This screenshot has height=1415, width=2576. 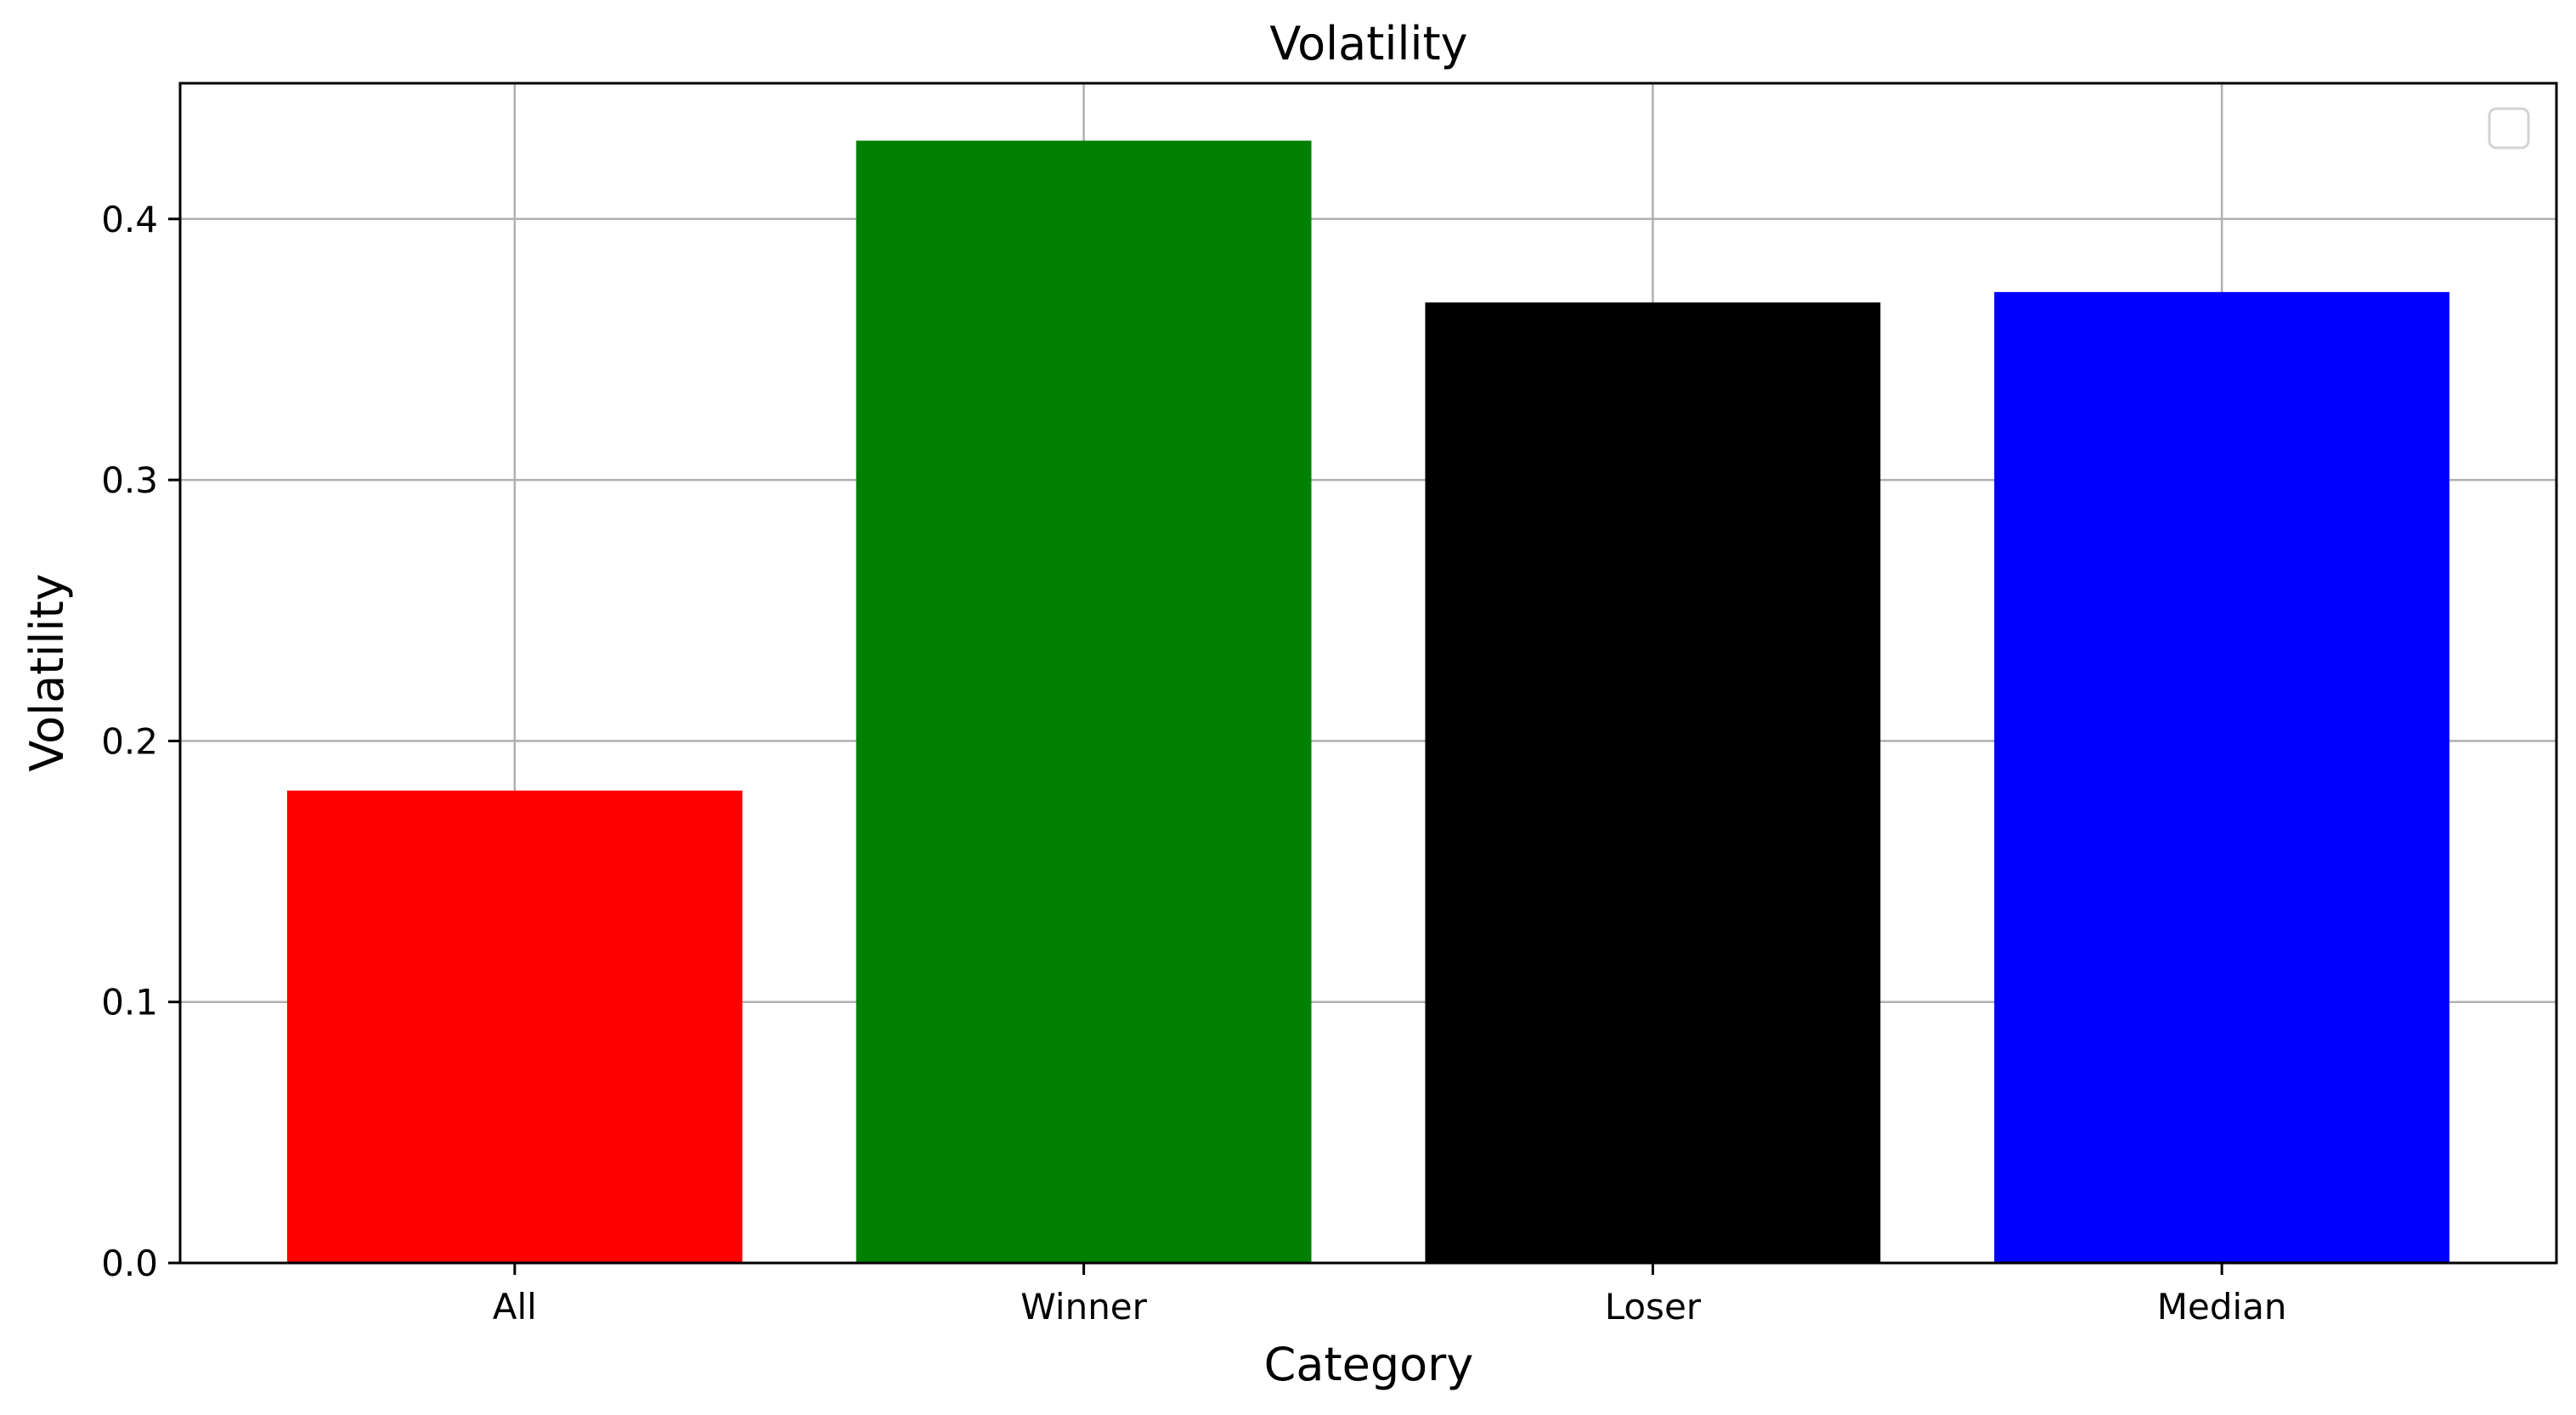 I want to click on x-tick-label-all: All, so click(x=515, y=1307).